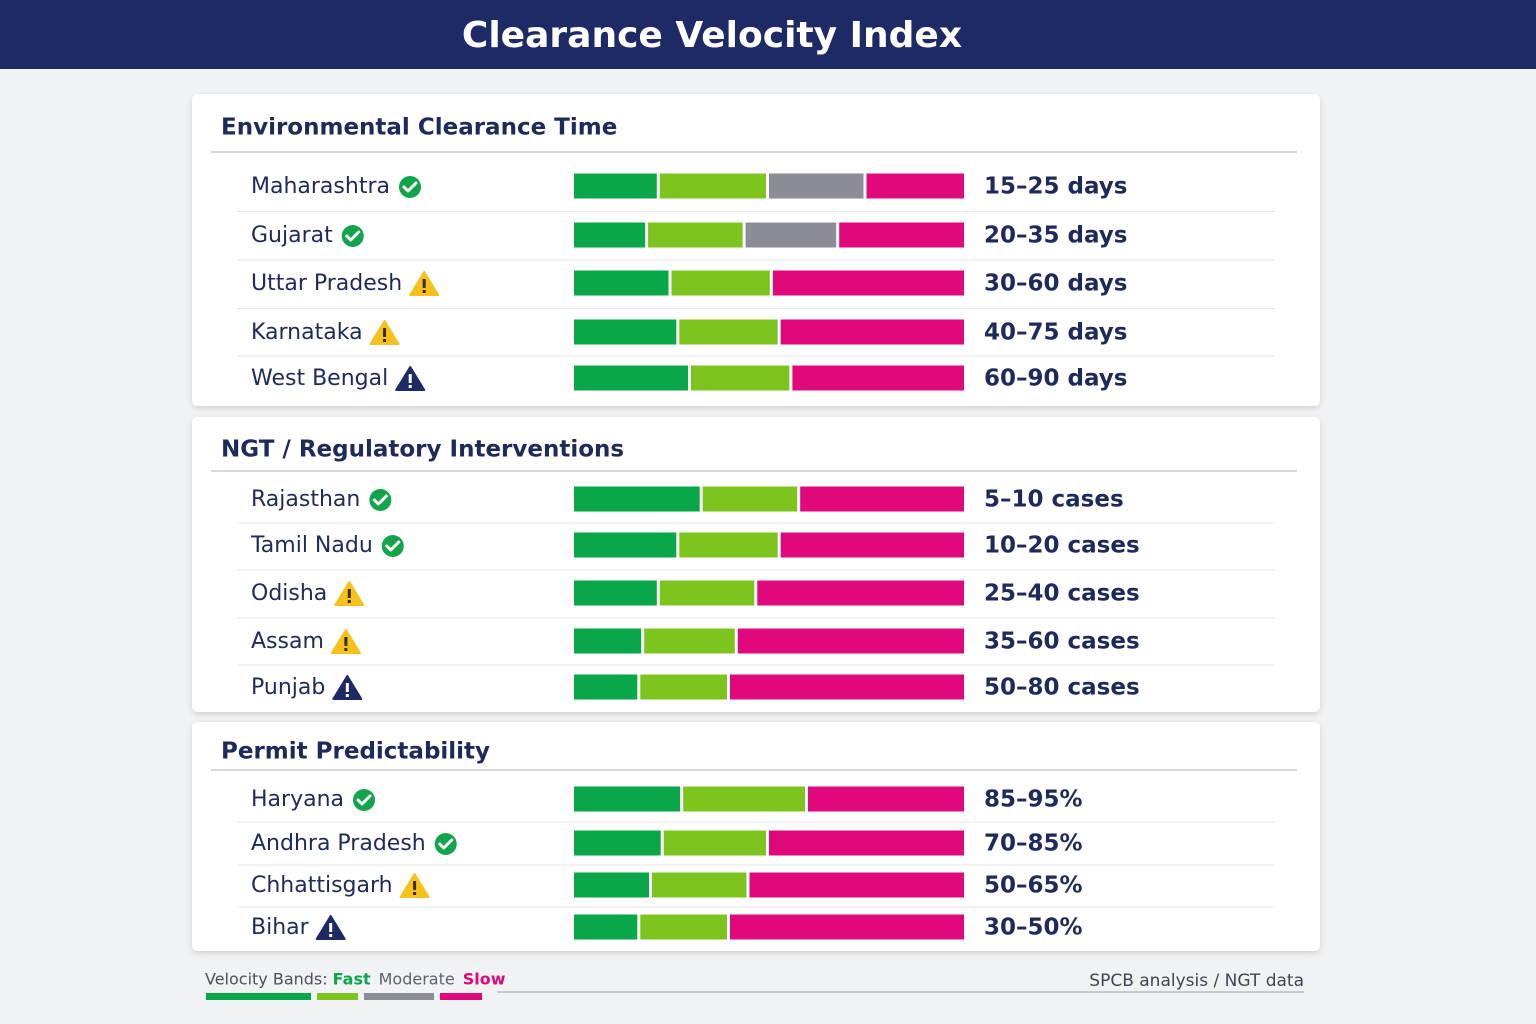 The image size is (1536, 1024). What do you see at coordinates (289, 593) in the screenshot?
I see `row-label: Odisha` at bounding box center [289, 593].